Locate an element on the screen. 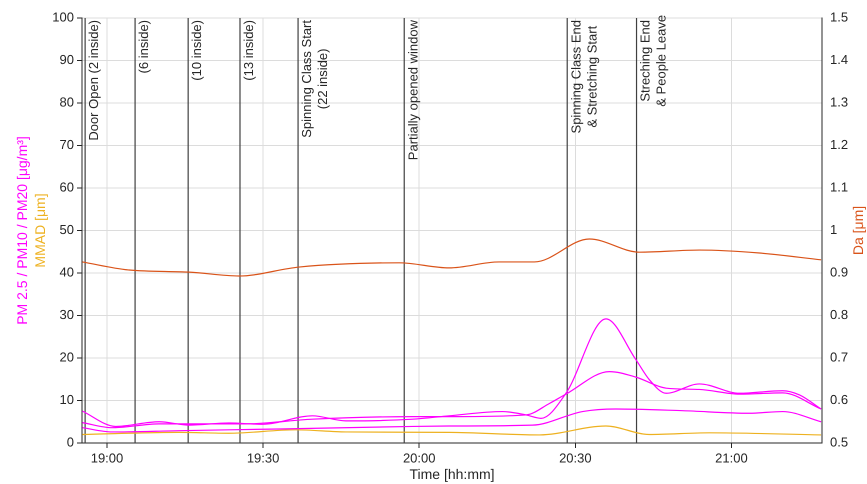 This screenshot has width=867, height=484. y2-tick-label: 0.6 is located at coordinates (839, 400).